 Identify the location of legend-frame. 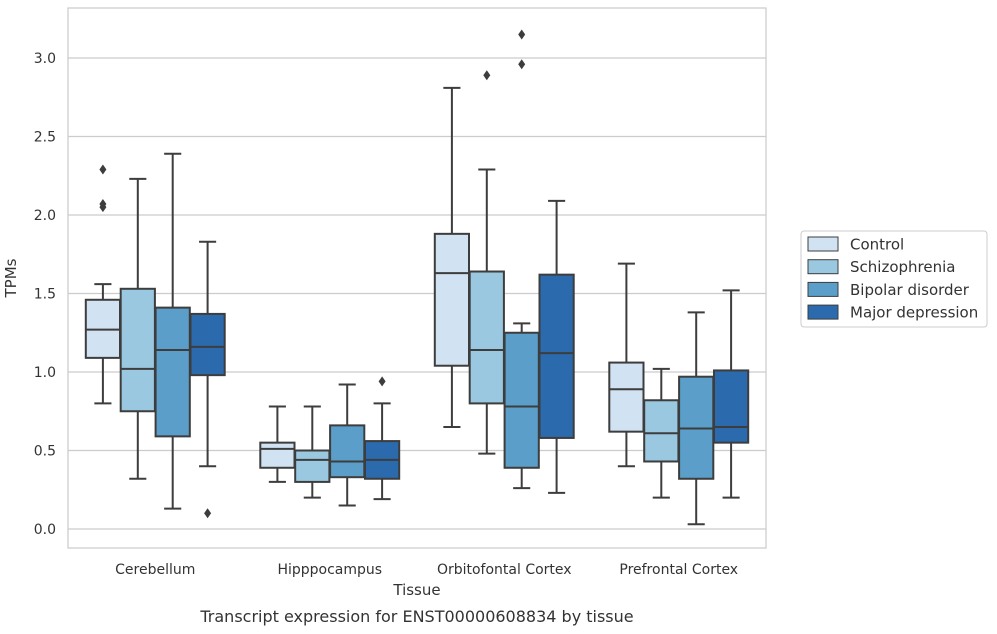
(894, 279).